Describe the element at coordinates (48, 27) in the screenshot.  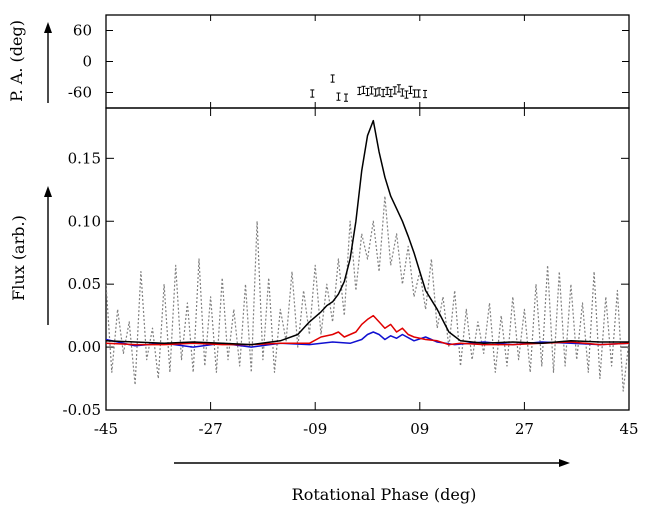
I see `top-y-arrow-head` at that location.